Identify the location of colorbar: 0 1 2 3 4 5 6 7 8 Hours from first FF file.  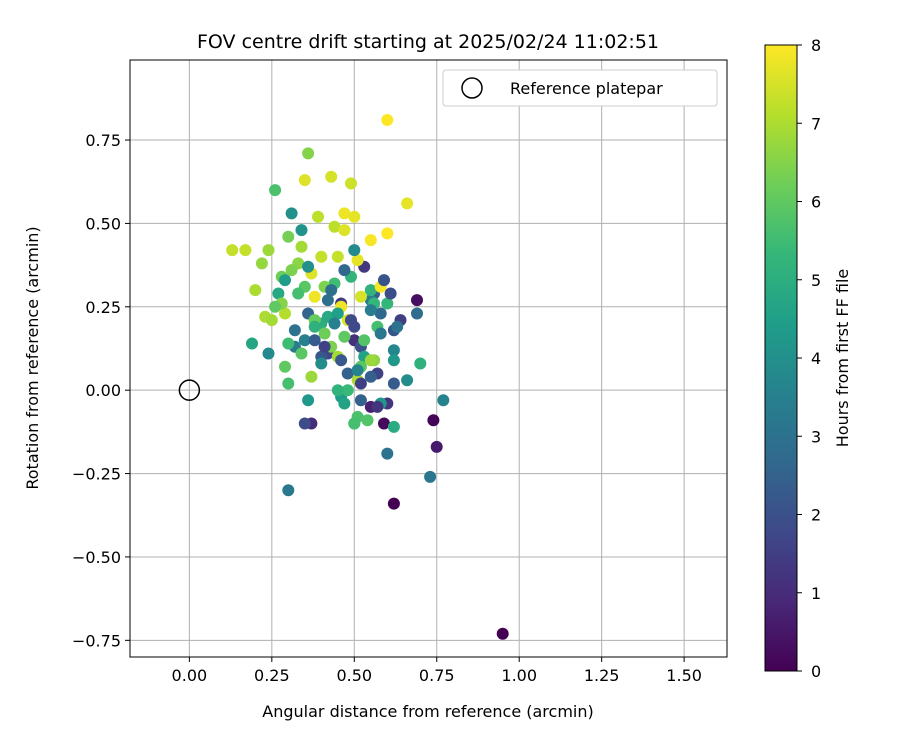
(808, 358).